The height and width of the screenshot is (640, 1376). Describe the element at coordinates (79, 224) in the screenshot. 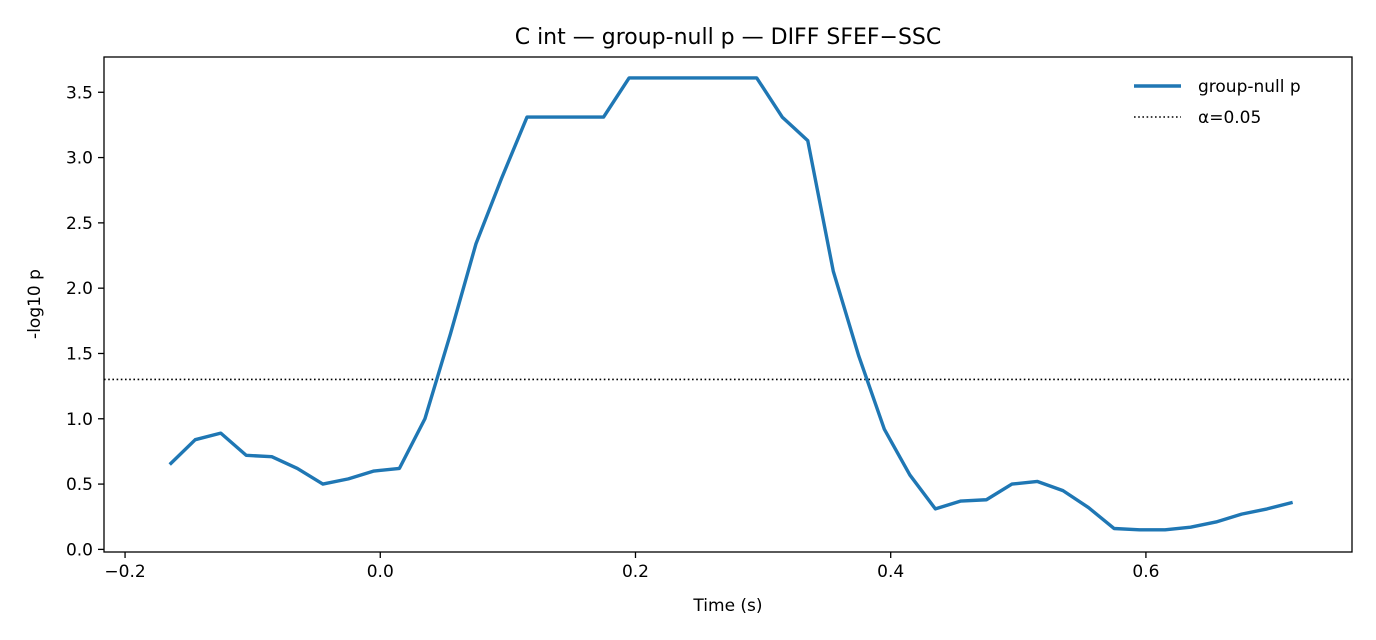

I see `y-tick-label: 2.5` at that location.